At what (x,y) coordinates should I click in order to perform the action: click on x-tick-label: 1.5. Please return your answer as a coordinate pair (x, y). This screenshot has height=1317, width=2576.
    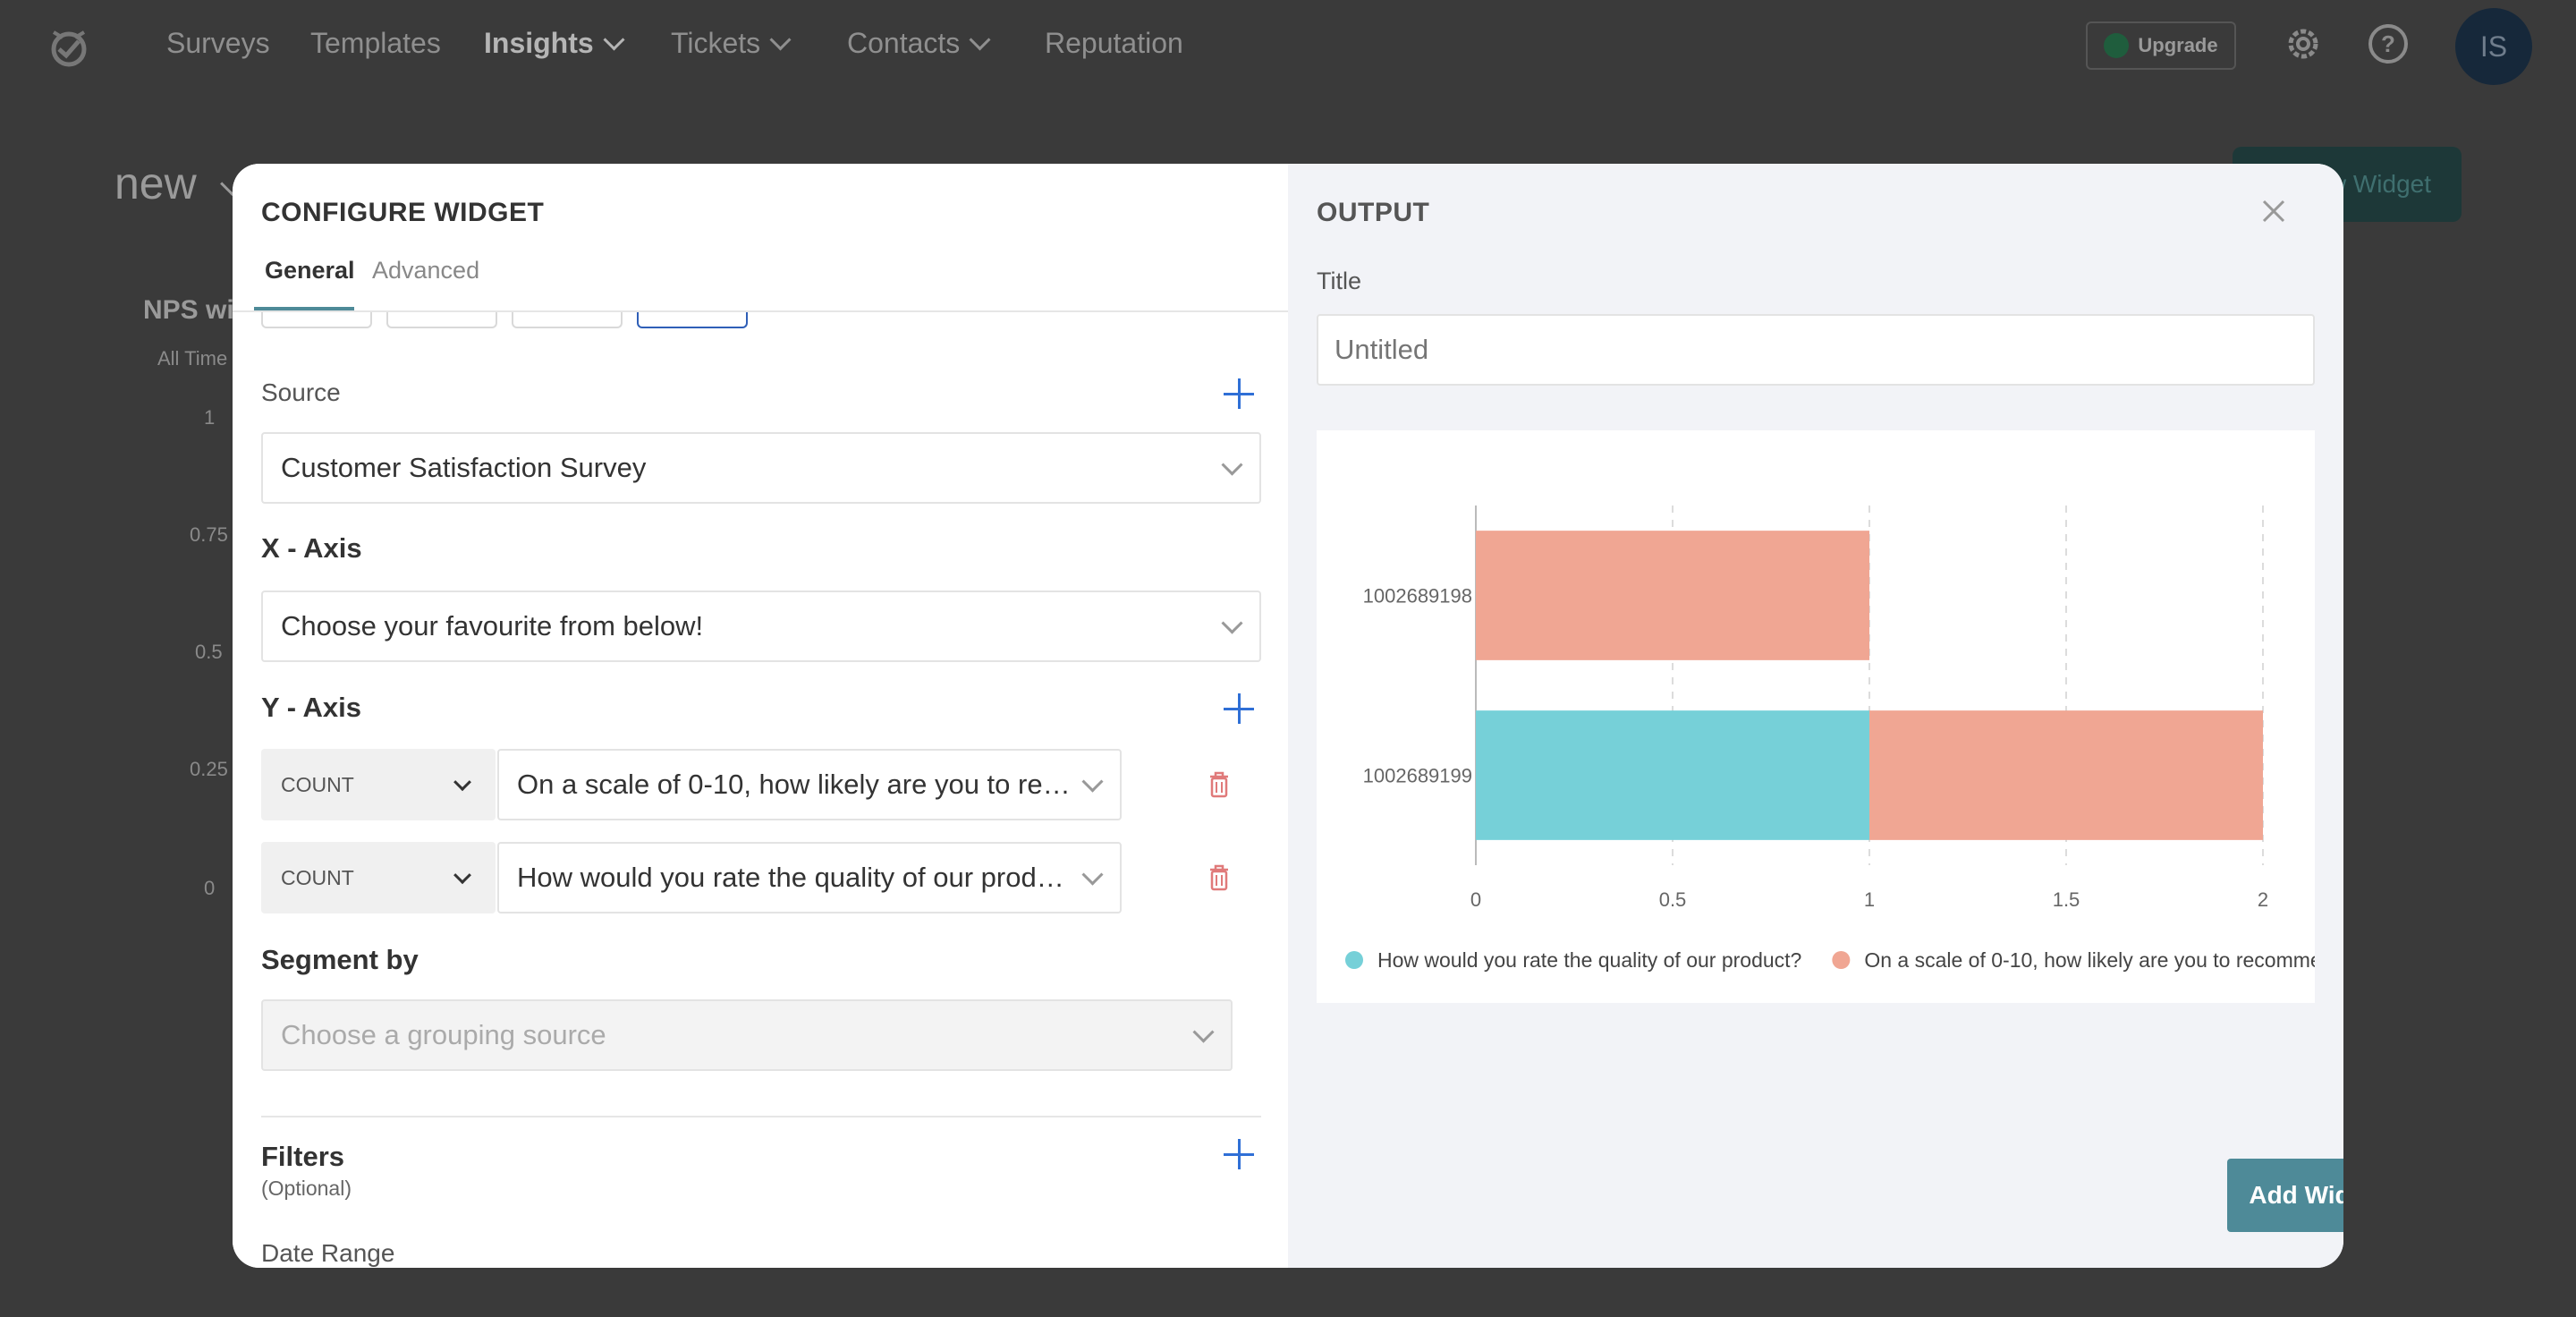
    Looking at the image, I should click on (2066, 899).